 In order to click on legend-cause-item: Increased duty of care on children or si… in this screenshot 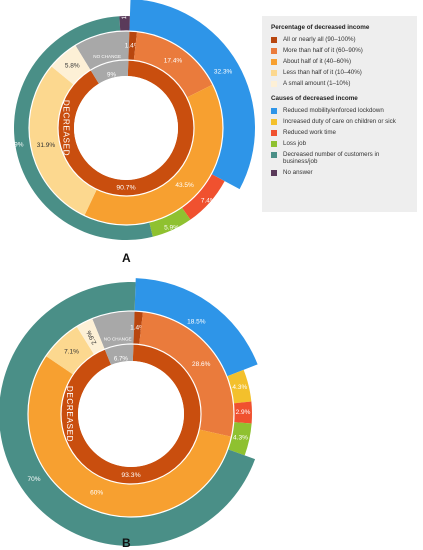, I will do `click(340, 121)`.